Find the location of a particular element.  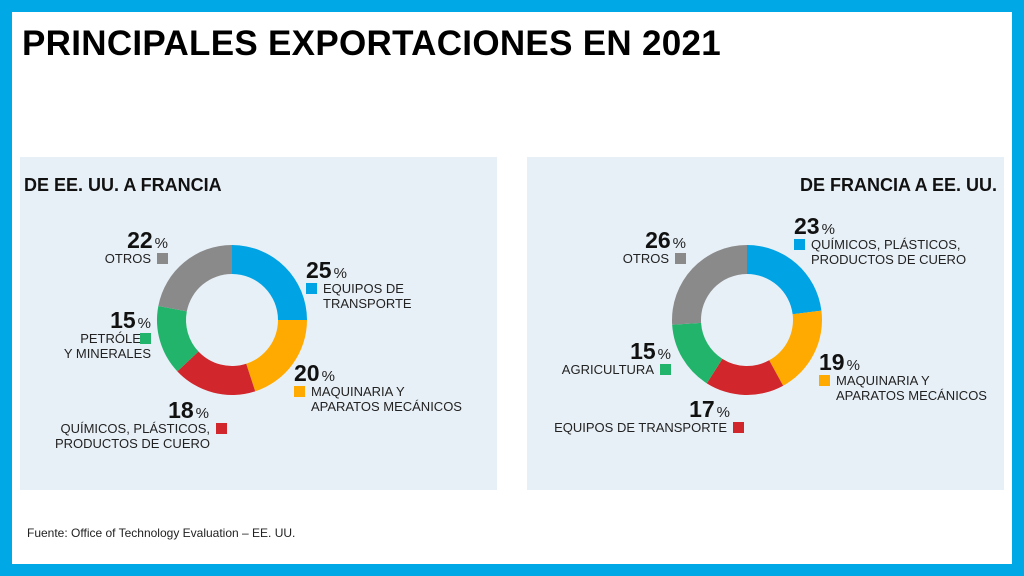

value-label: 25 is located at coordinates (319, 270).